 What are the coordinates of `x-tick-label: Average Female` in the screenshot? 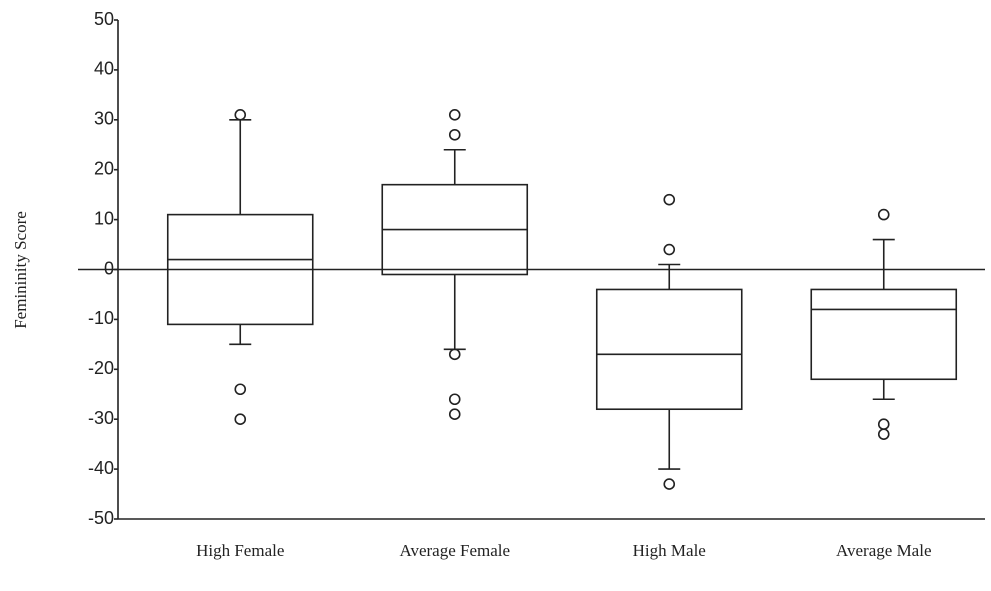 It's located at (454, 550).